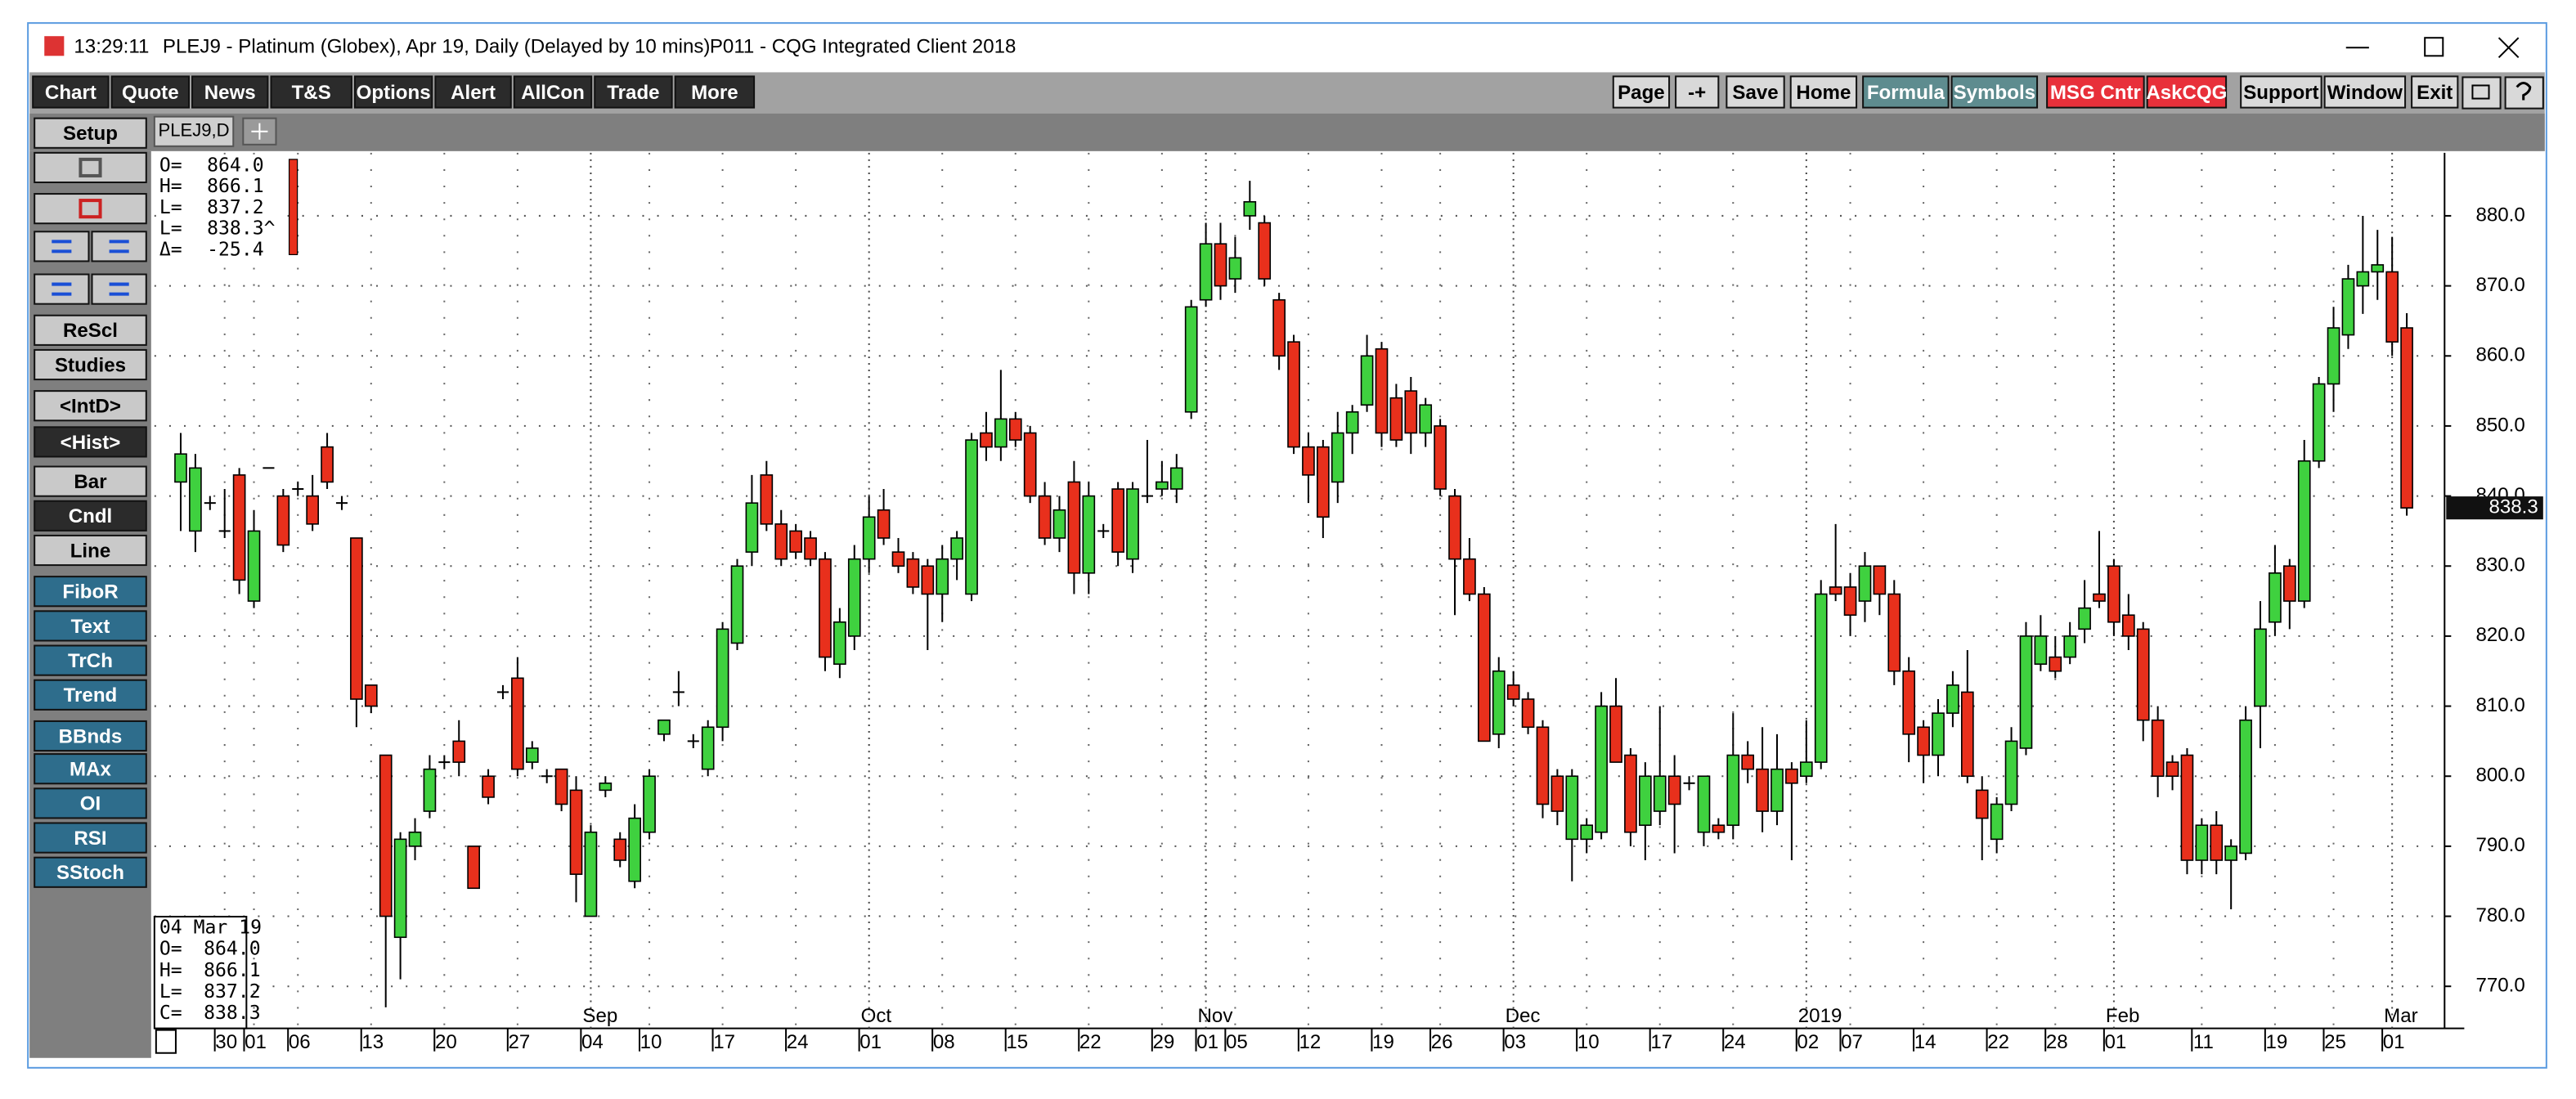  I want to click on button-label: News, so click(230, 93).